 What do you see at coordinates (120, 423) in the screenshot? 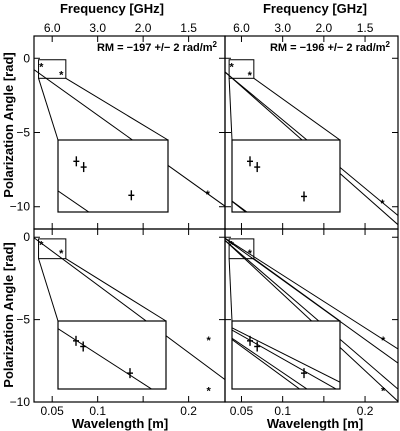
I see `bottom-axis-label-left: Wavelength [m]` at bounding box center [120, 423].